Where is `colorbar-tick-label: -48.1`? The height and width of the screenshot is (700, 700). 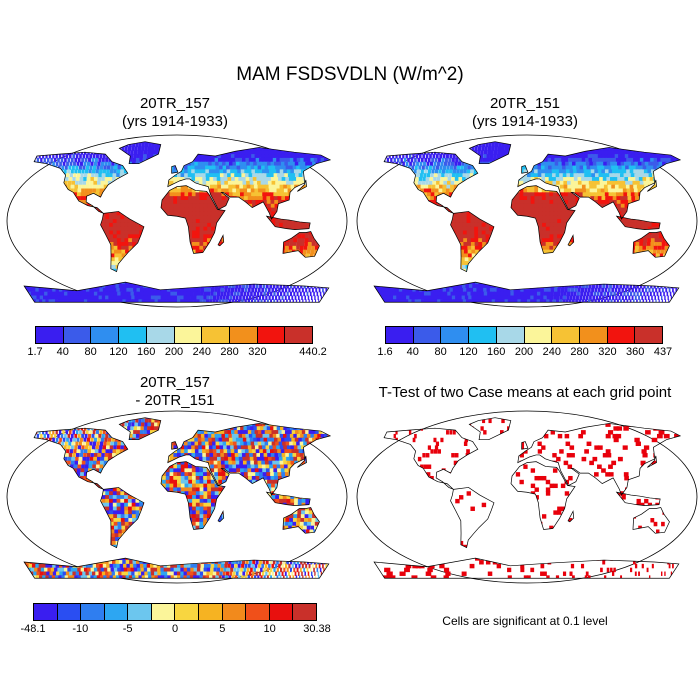 colorbar-tick-label: -48.1 is located at coordinates (33, 629).